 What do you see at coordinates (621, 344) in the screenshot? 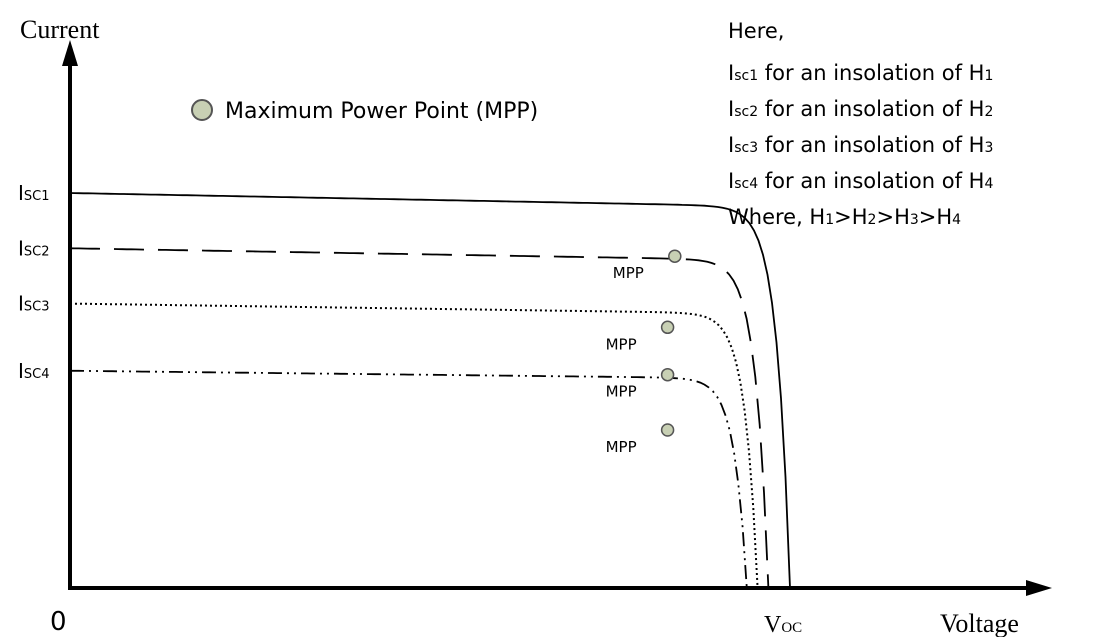
I see `mpp-label-2: MPP` at bounding box center [621, 344].